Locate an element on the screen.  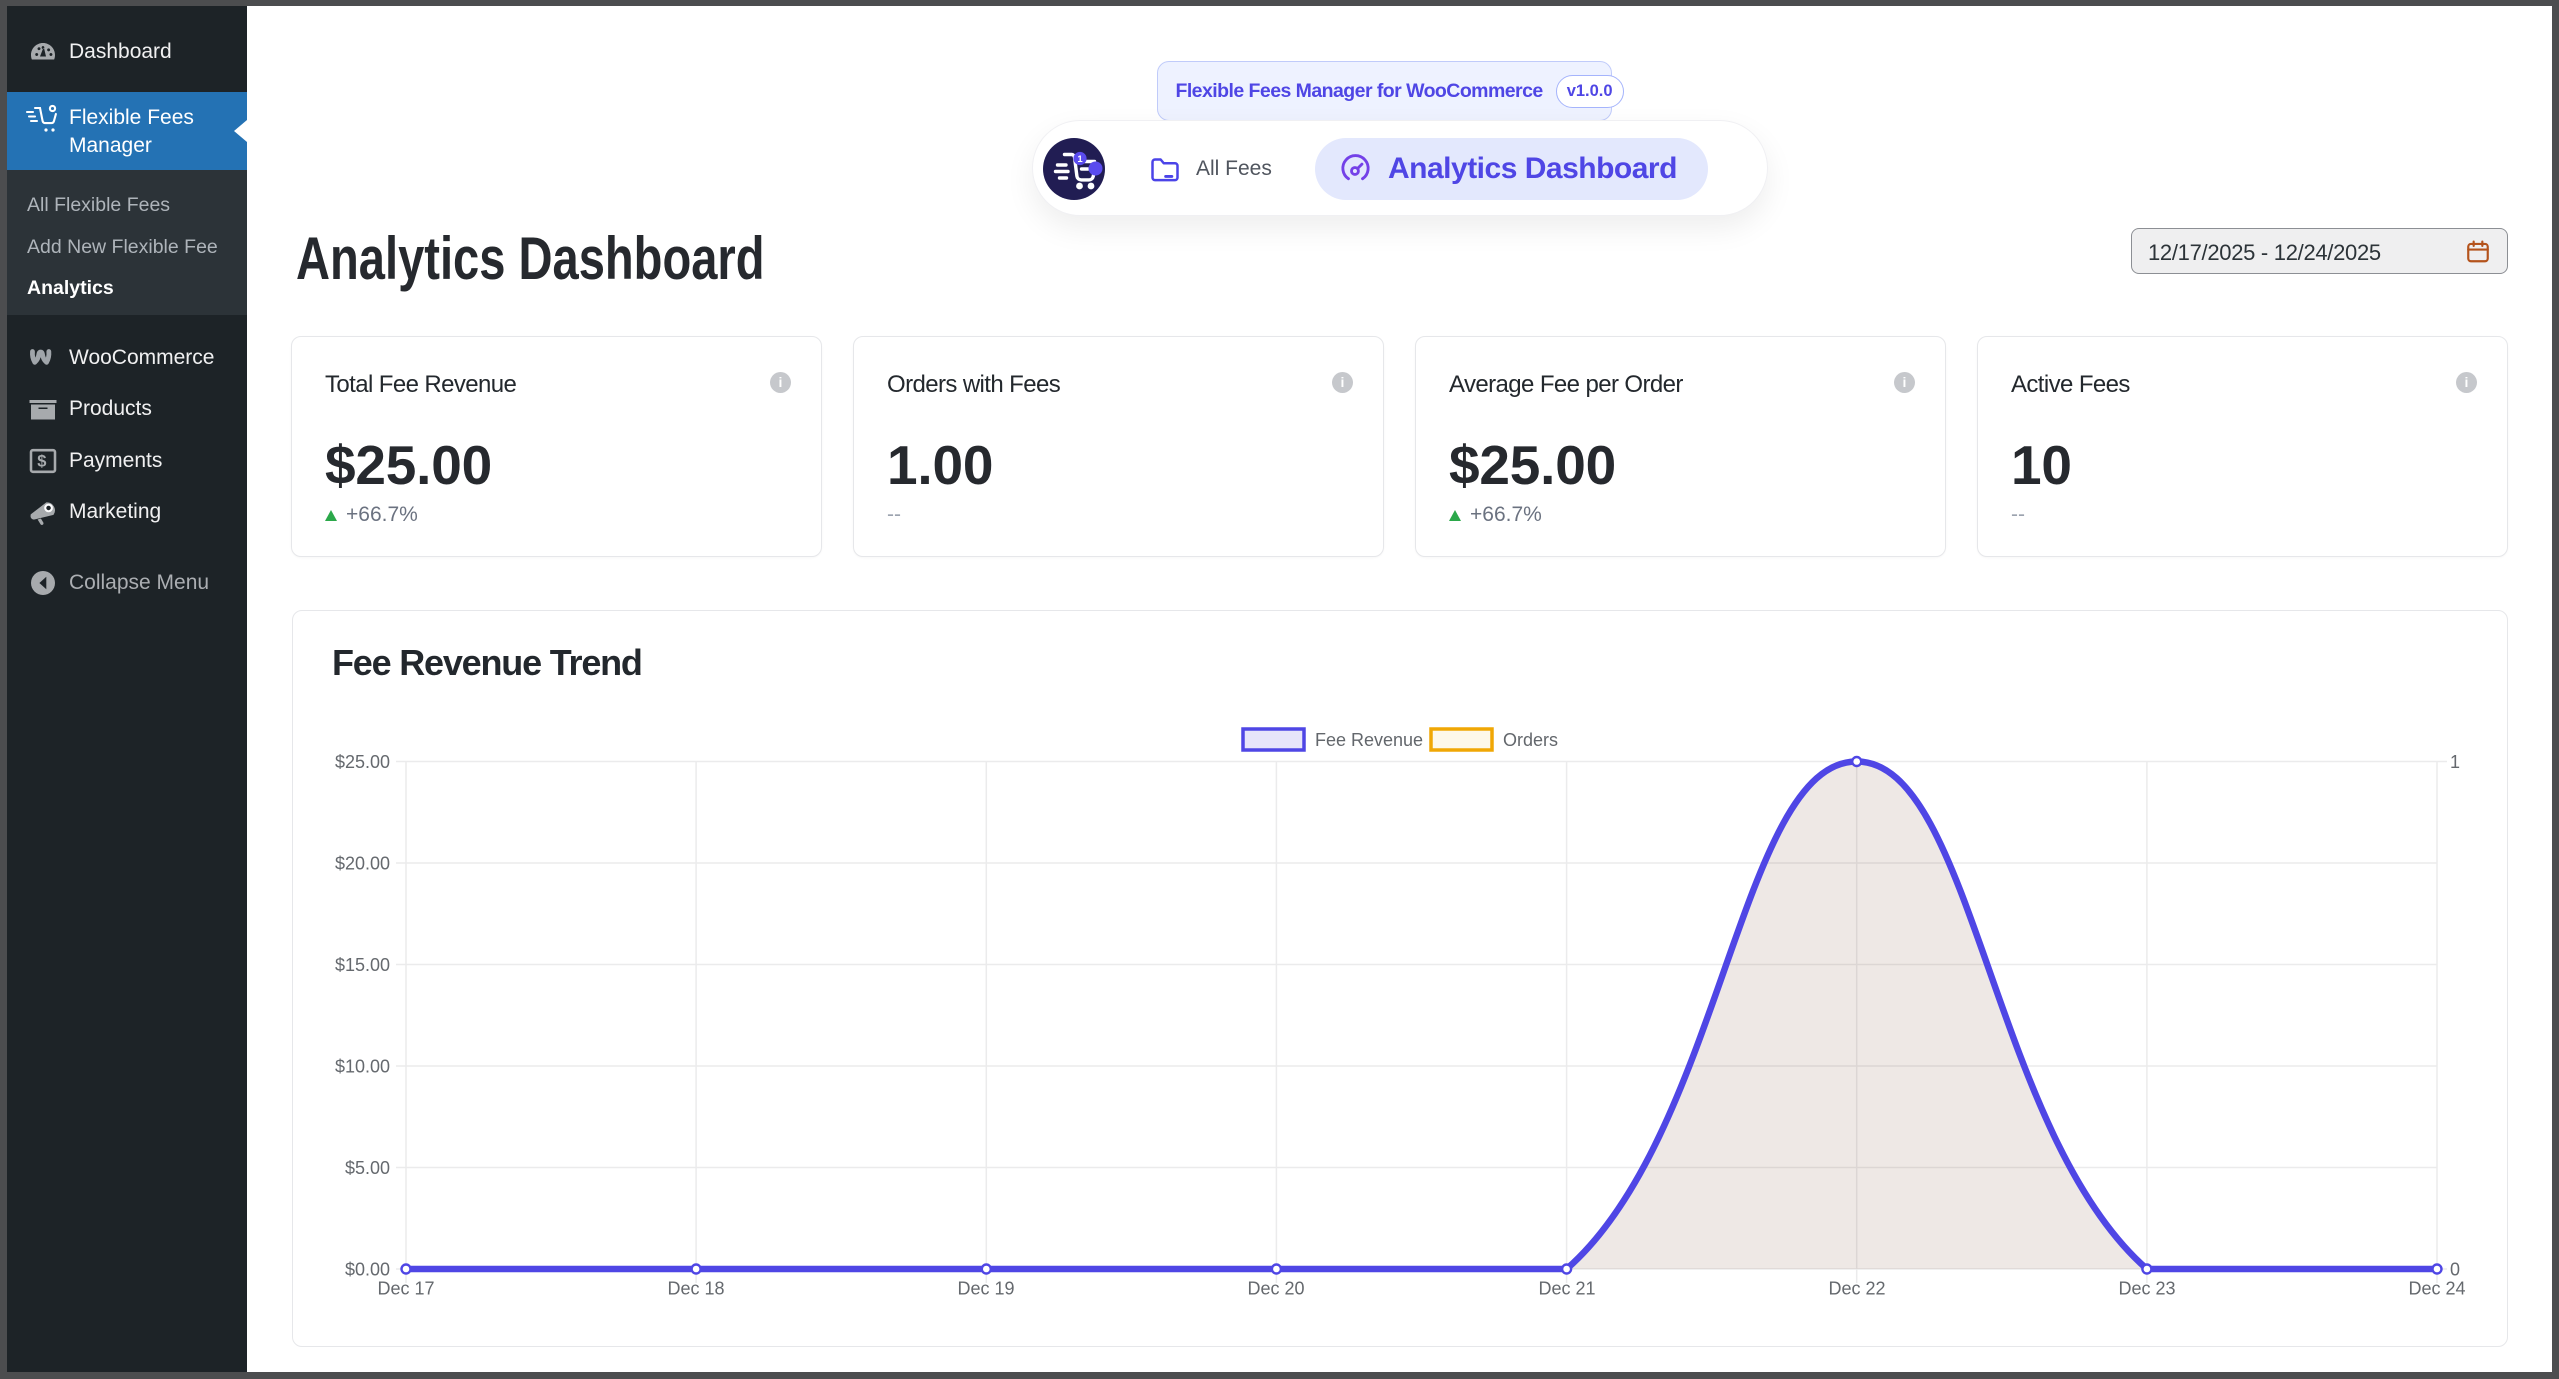
svg-text: Dec 20 is located at coordinates (1275, 1289).